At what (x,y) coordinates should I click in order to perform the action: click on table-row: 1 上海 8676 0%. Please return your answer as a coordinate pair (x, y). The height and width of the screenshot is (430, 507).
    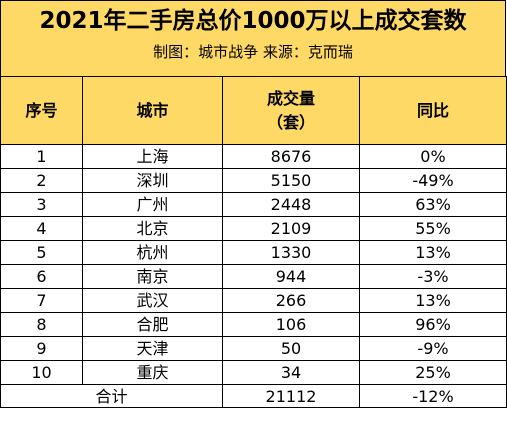
    Looking at the image, I should click on (253, 156).